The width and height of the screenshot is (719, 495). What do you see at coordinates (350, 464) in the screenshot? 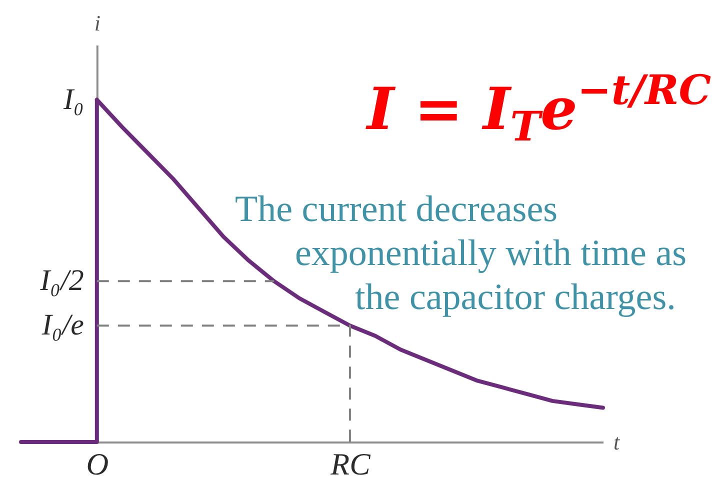
I see `x-tick-label: RC` at bounding box center [350, 464].